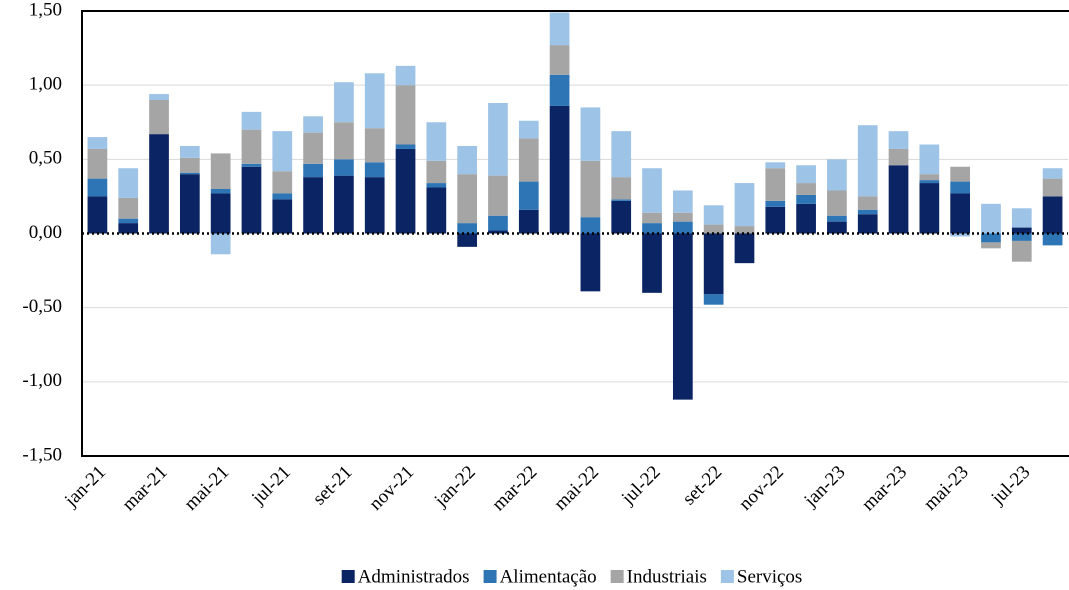 This screenshot has height=590, width=1069. I want to click on x-tick-label: jan-23, so click(825, 487).